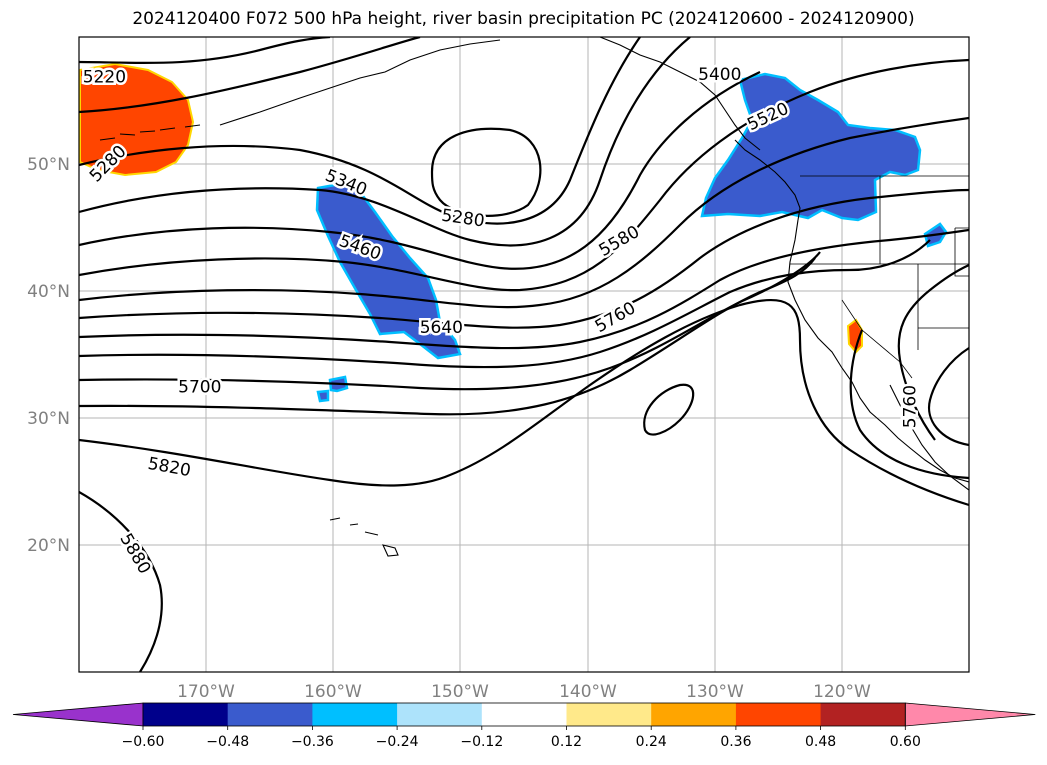 Image resolution: width=1047 pixels, height=765 pixels. Describe the element at coordinates (333, 692) in the screenshot. I see `lon-tick-label: 160°W` at that location.